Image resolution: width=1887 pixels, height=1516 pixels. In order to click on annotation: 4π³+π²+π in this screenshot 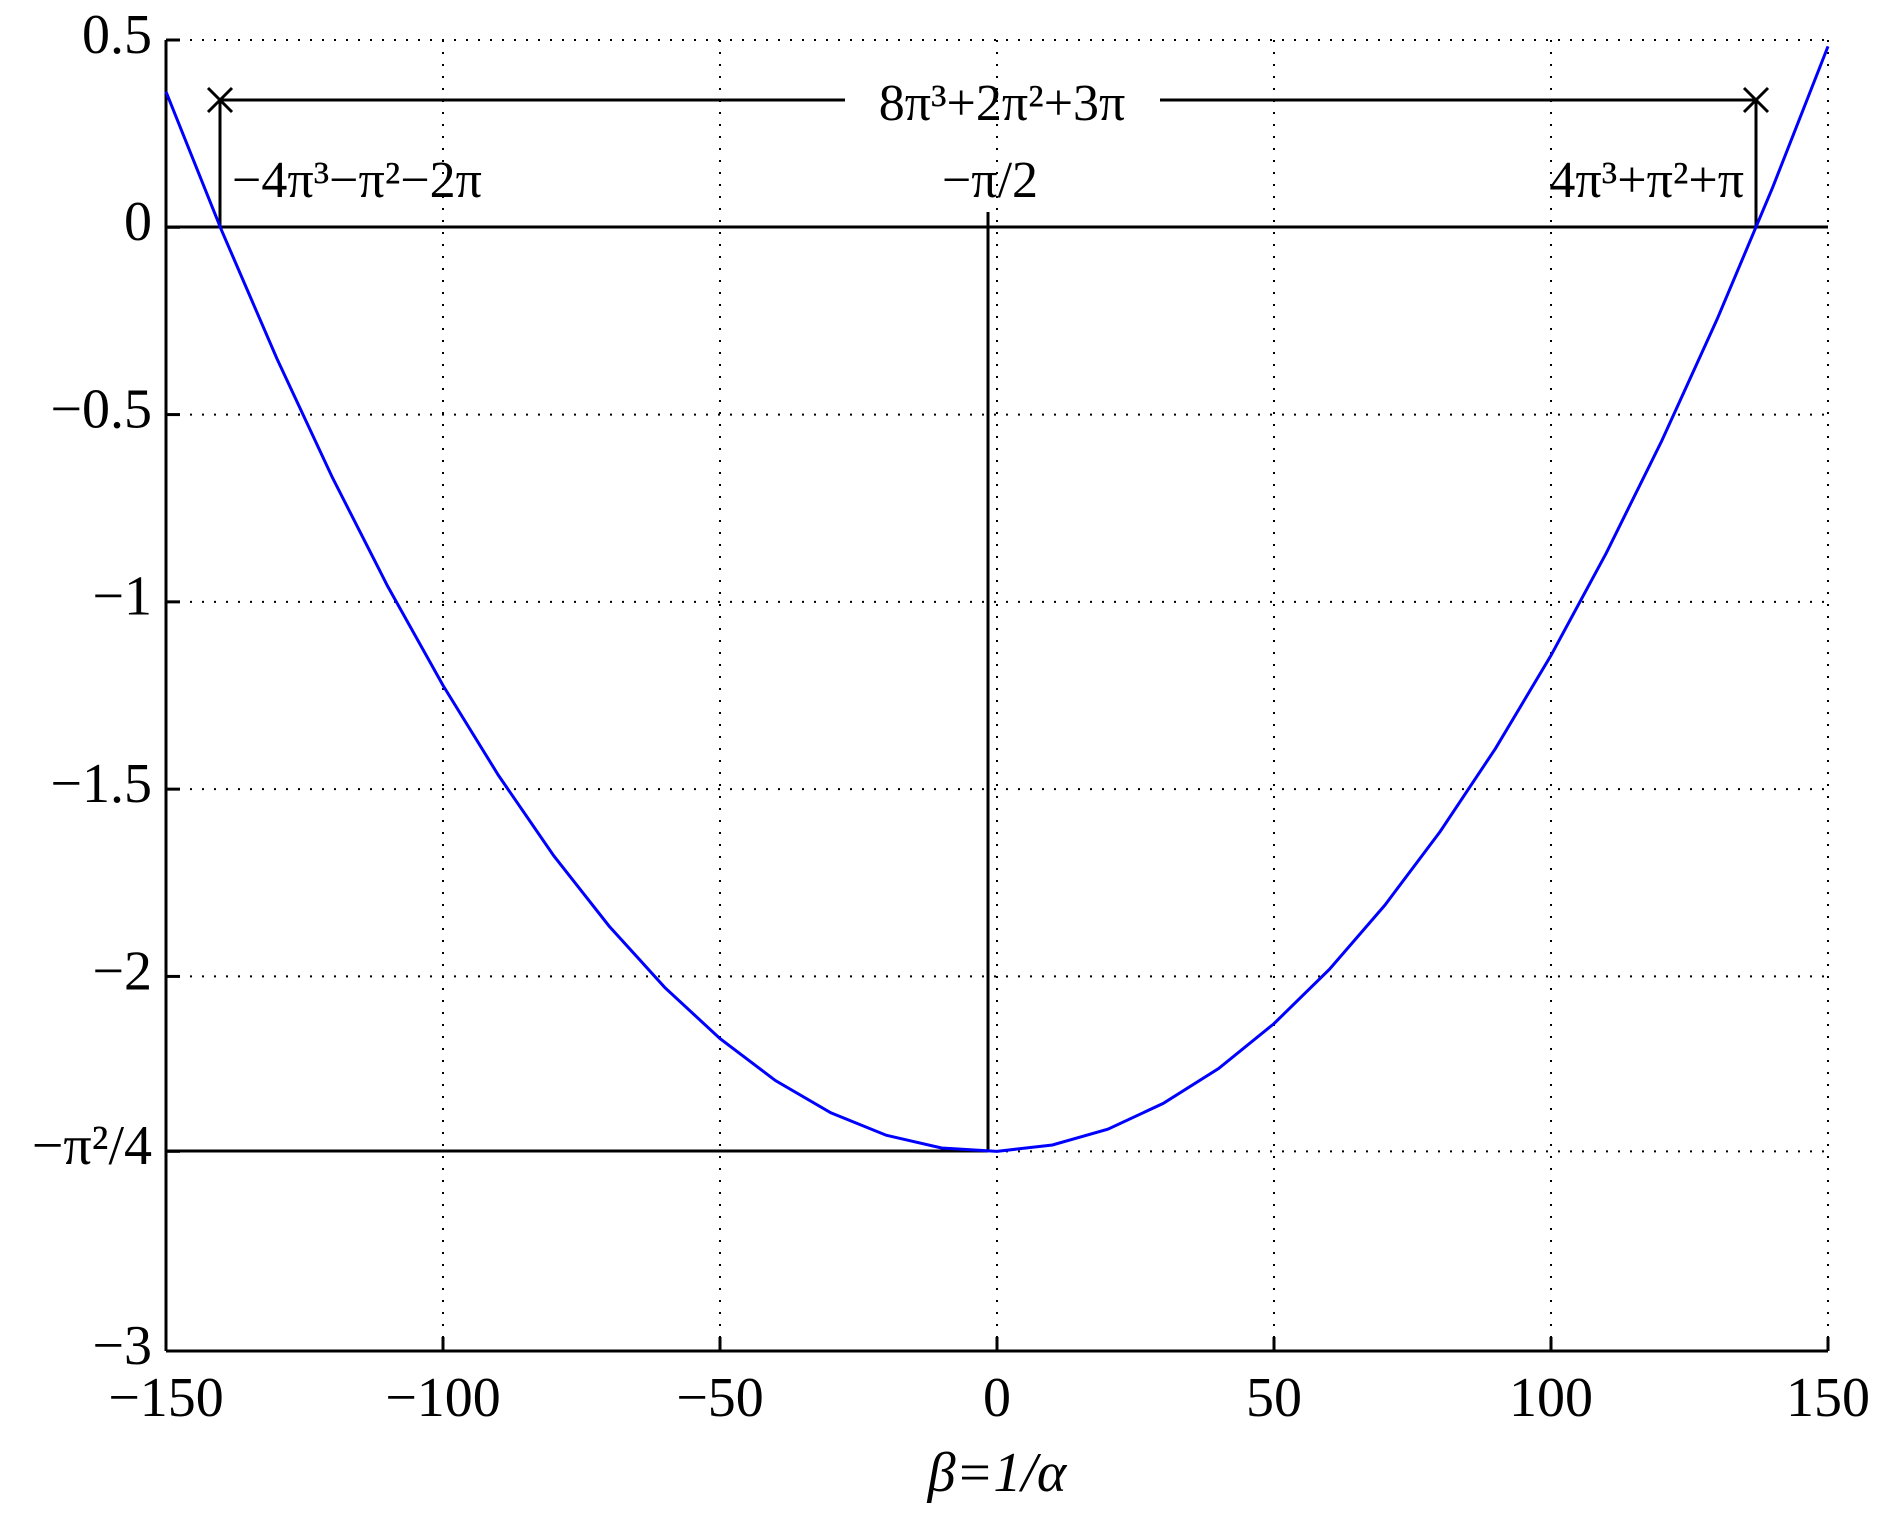, I will do `click(1646, 180)`.